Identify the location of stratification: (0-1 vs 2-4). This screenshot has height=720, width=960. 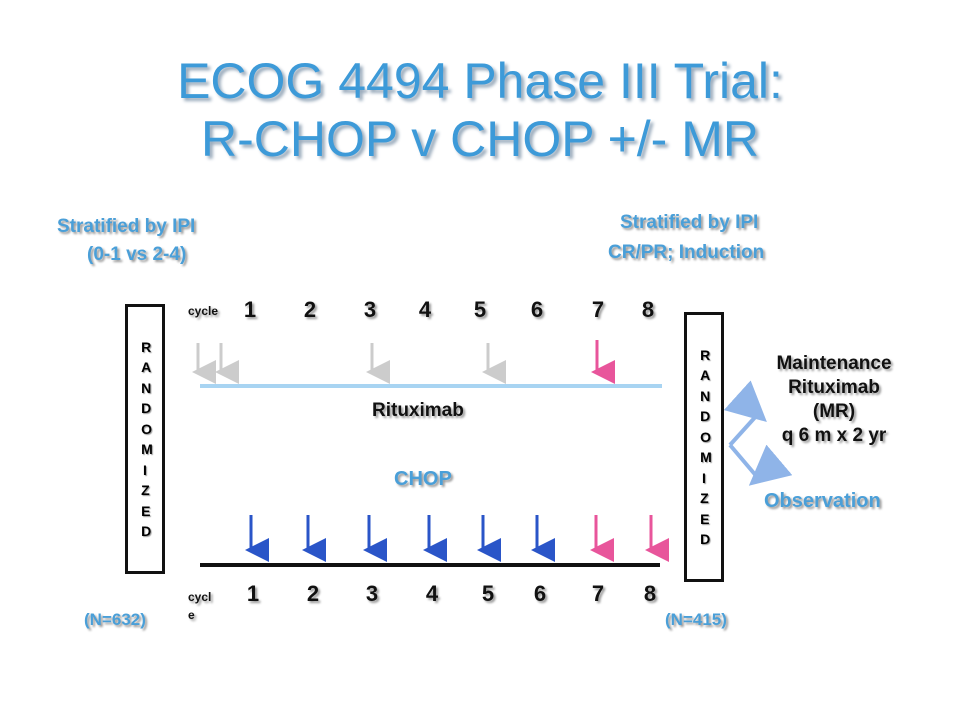
(137, 254).